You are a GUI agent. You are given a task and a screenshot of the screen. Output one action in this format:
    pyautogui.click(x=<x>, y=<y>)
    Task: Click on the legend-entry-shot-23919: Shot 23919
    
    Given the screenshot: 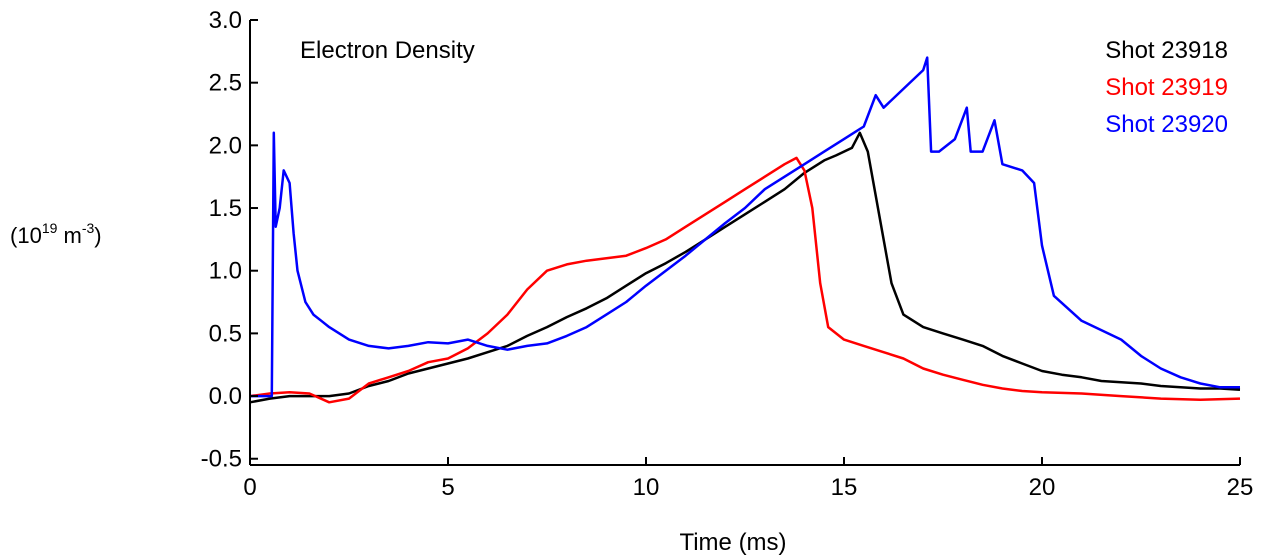 What is the action you would take?
    pyautogui.click(x=1166, y=87)
    